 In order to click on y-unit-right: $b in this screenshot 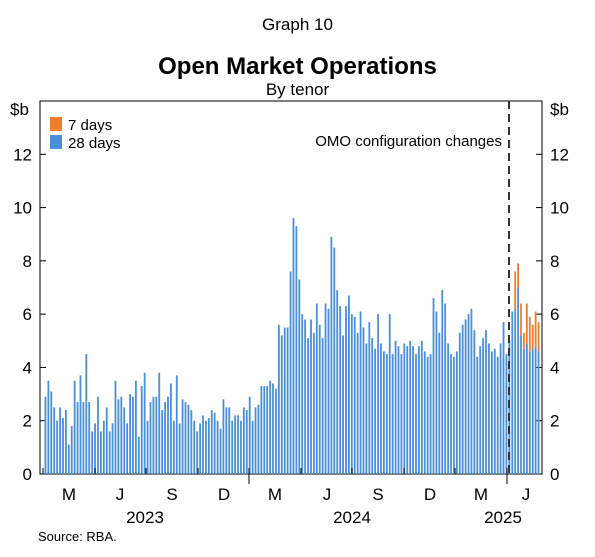, I will do `click(559, 109)`.